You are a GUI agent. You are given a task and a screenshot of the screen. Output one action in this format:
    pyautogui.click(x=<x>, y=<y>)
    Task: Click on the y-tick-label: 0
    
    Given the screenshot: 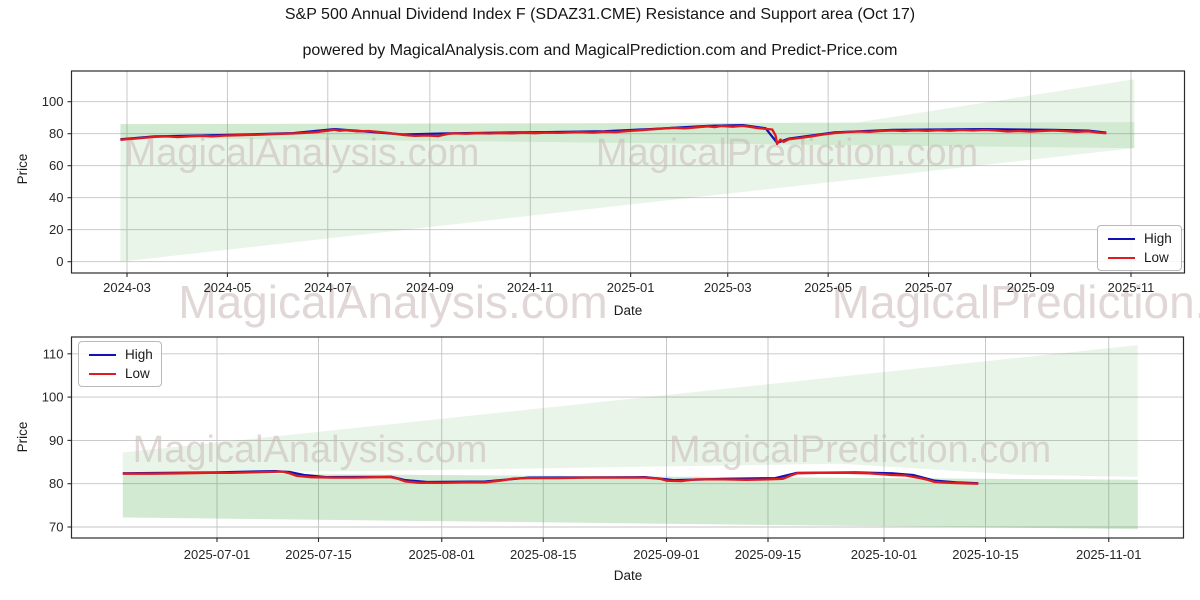 What is the action you would take?
    pyautogui.click(x=59, y=261)
    